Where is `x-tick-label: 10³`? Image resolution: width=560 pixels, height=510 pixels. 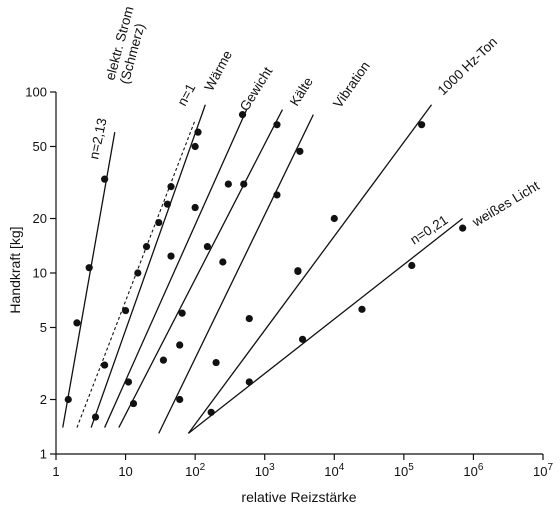
x-tick-label: 10³ is located at coordinates (265, 470).